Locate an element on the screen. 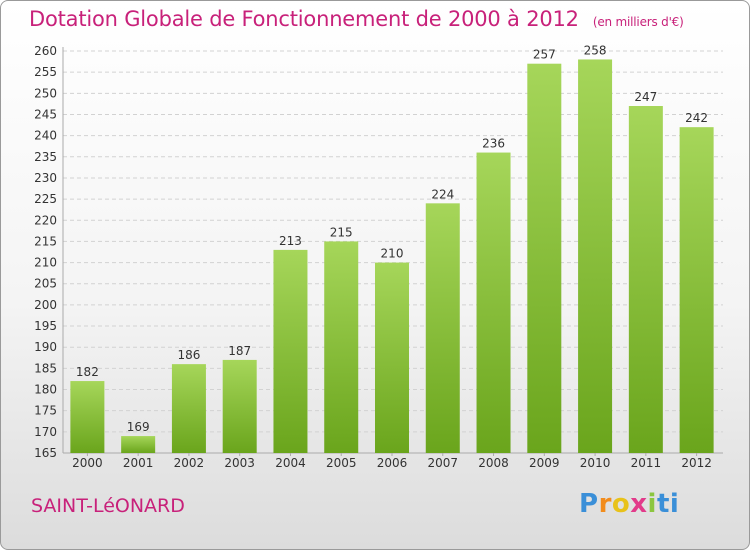 Image resolution: width=750 pixels, height=550 pixels. x-tick-label: 2005 is located at coordinates (341, 463).